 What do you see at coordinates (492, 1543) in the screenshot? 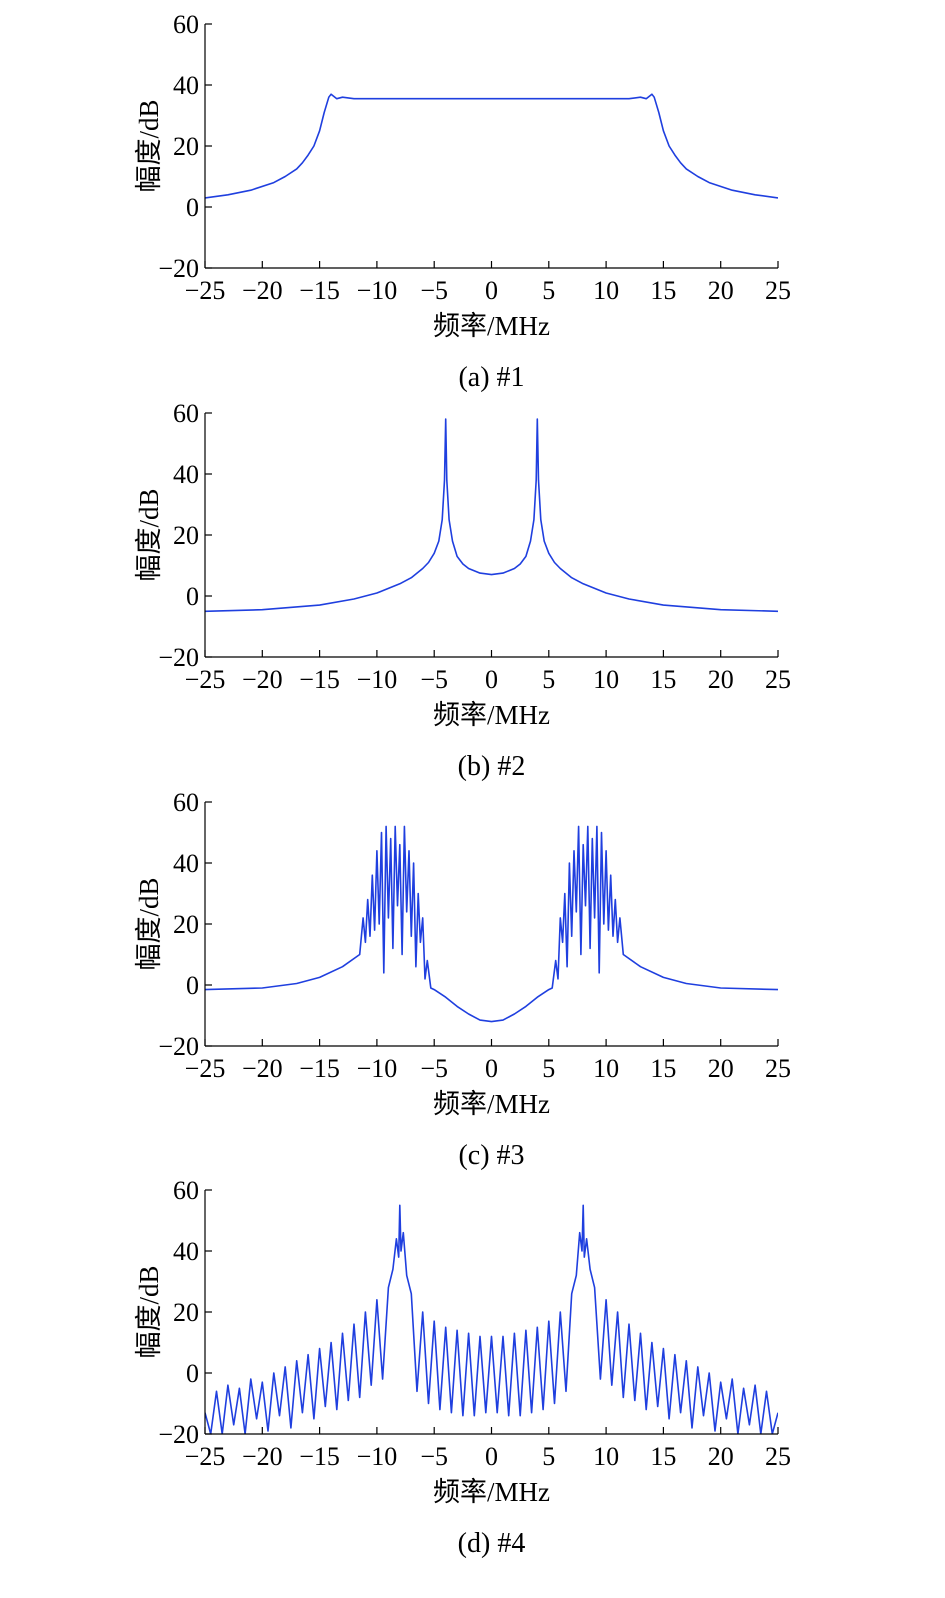
I see `panel-caption: (d) #4` at bounding box center [492, 1543].